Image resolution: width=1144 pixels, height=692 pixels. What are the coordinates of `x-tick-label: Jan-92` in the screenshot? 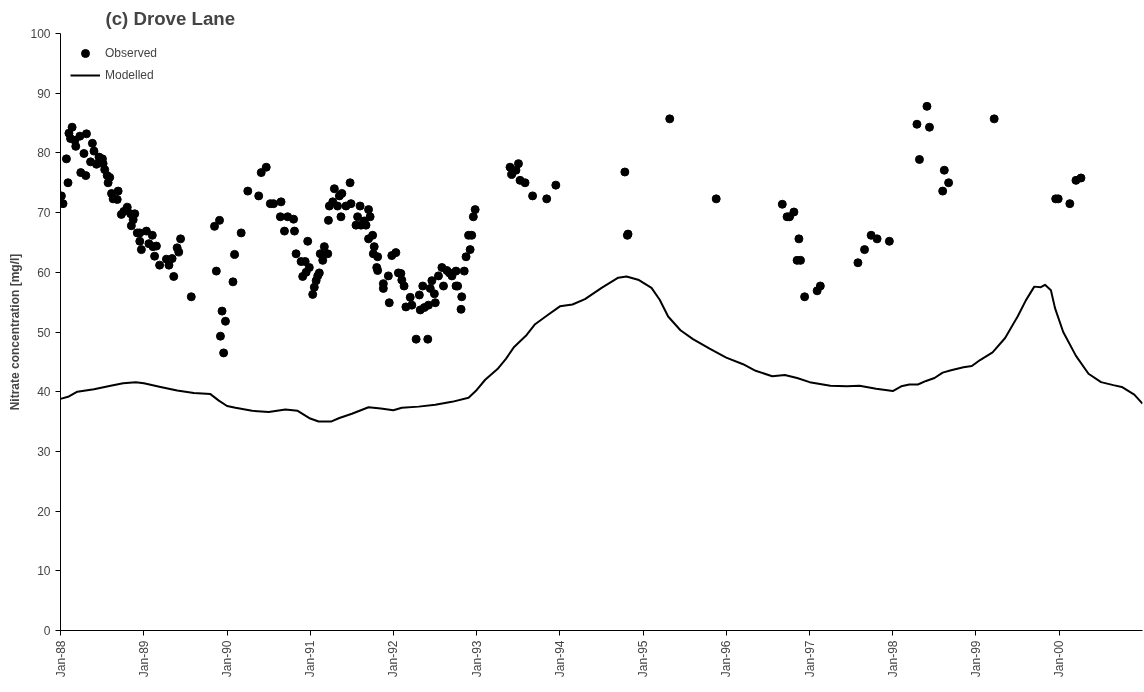 It's located at (393, 659).